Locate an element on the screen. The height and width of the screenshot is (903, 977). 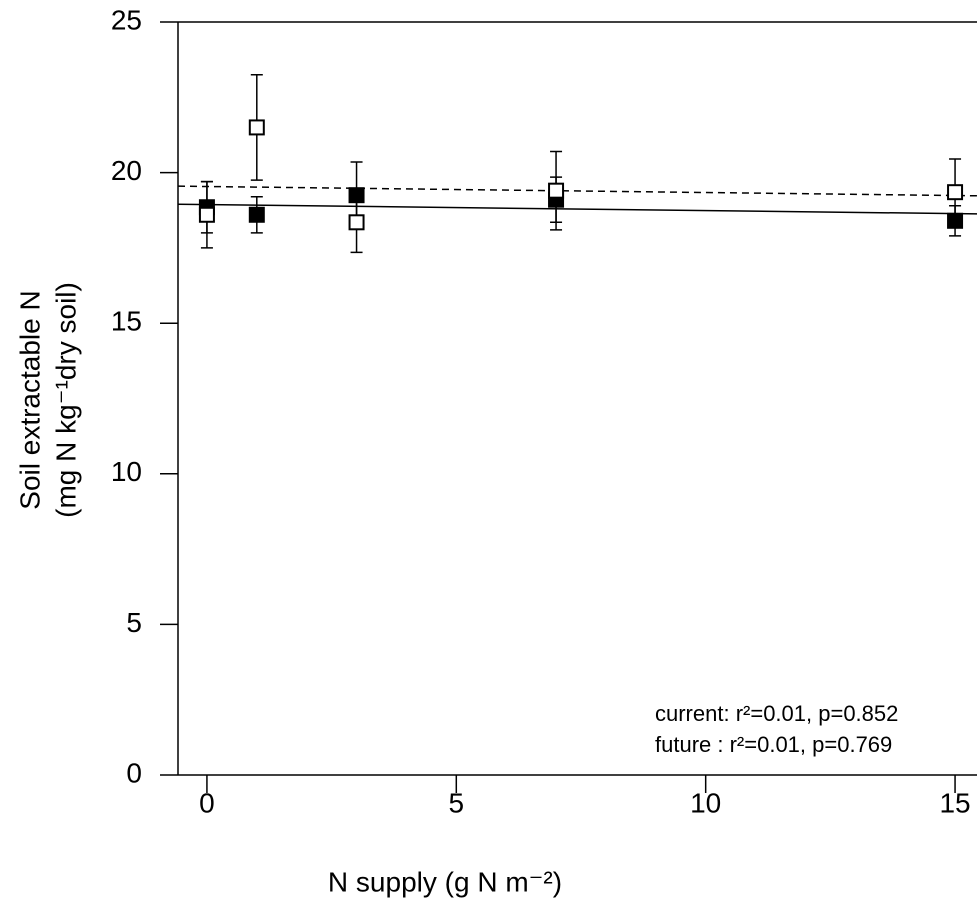
annotation: future : r²=0.01, p=0.769 is located at coordinates (773, 744).